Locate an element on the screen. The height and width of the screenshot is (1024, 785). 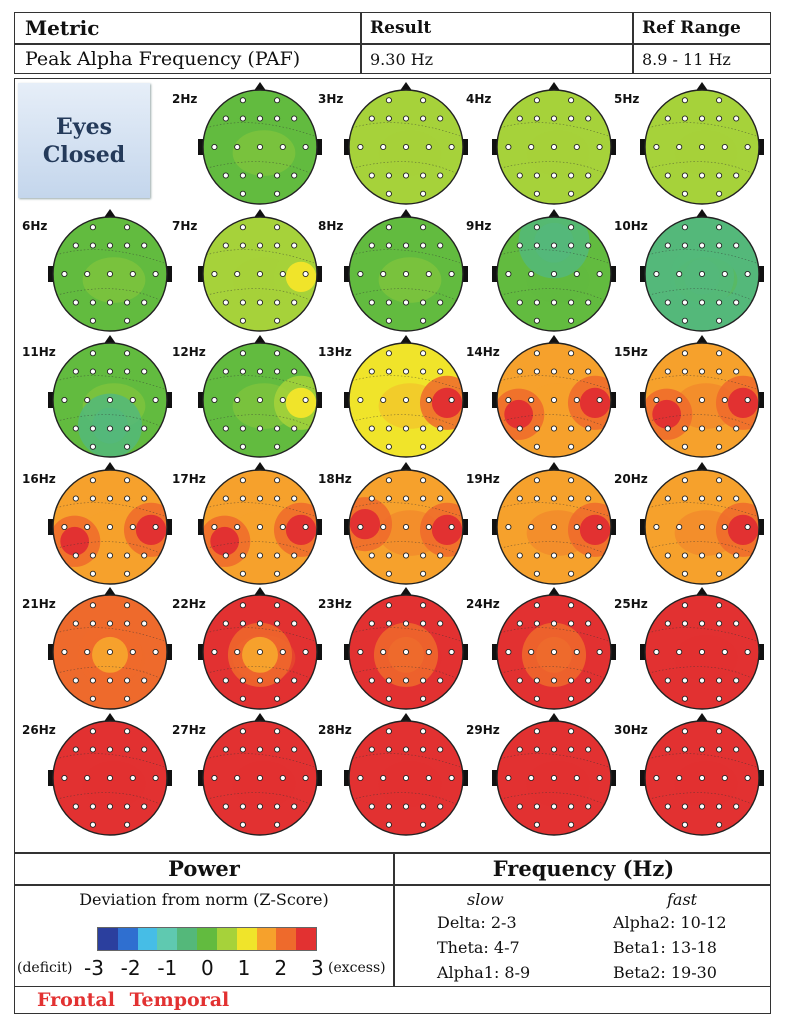
topomap-14Hz: 14Hz is located at coordinates (541, 396).